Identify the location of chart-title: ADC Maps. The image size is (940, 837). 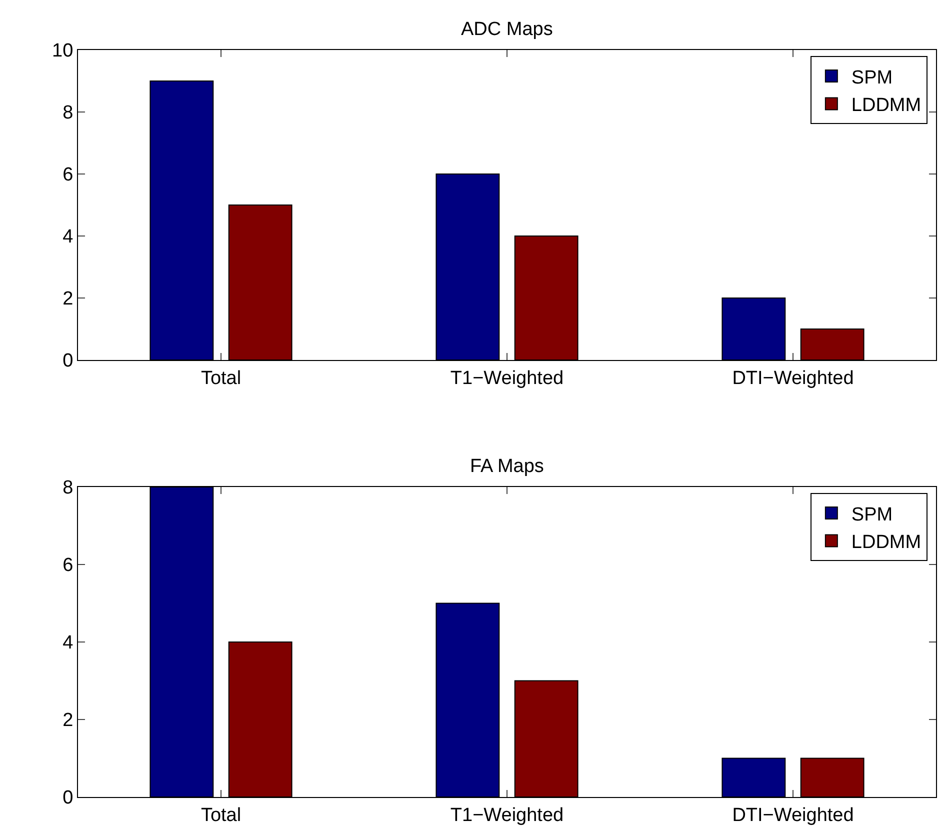
(507, 29).